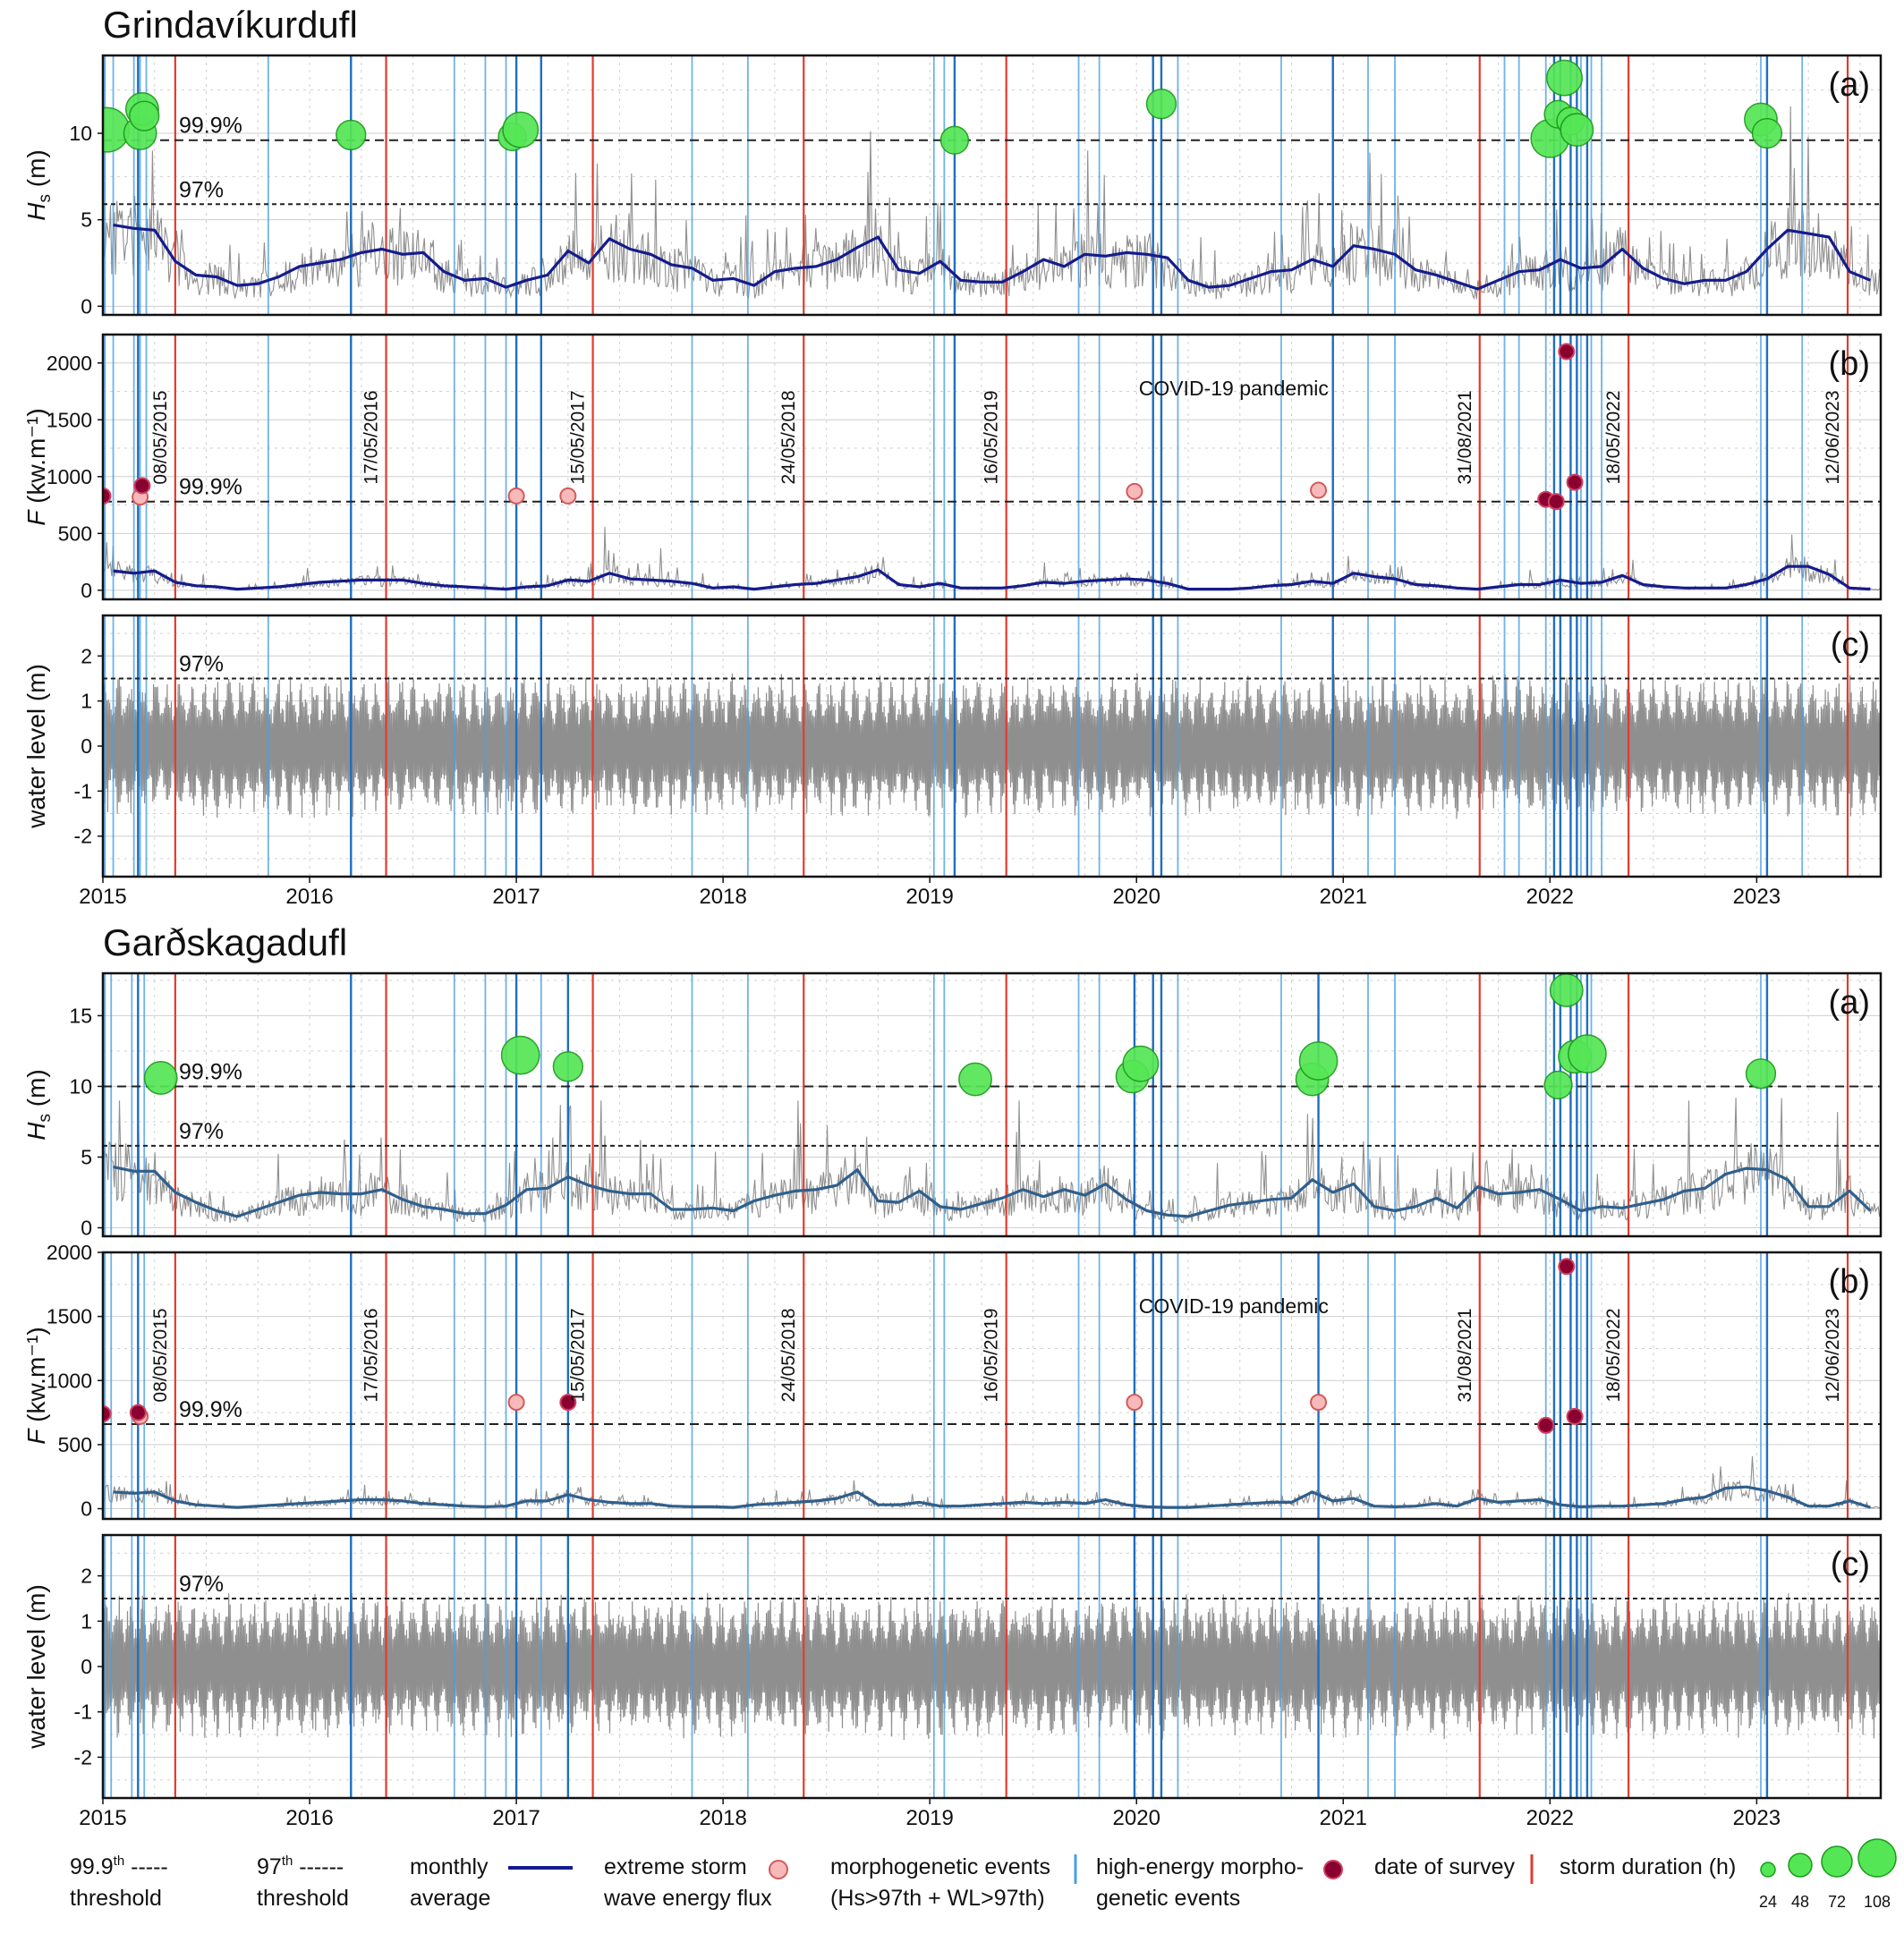 Image resolution: width=1904 pixels, height=1934 pixels. Describe the element at coordinates (1877, 1902) in the screenshot. I see `legend-duration-label: 108` at that location.